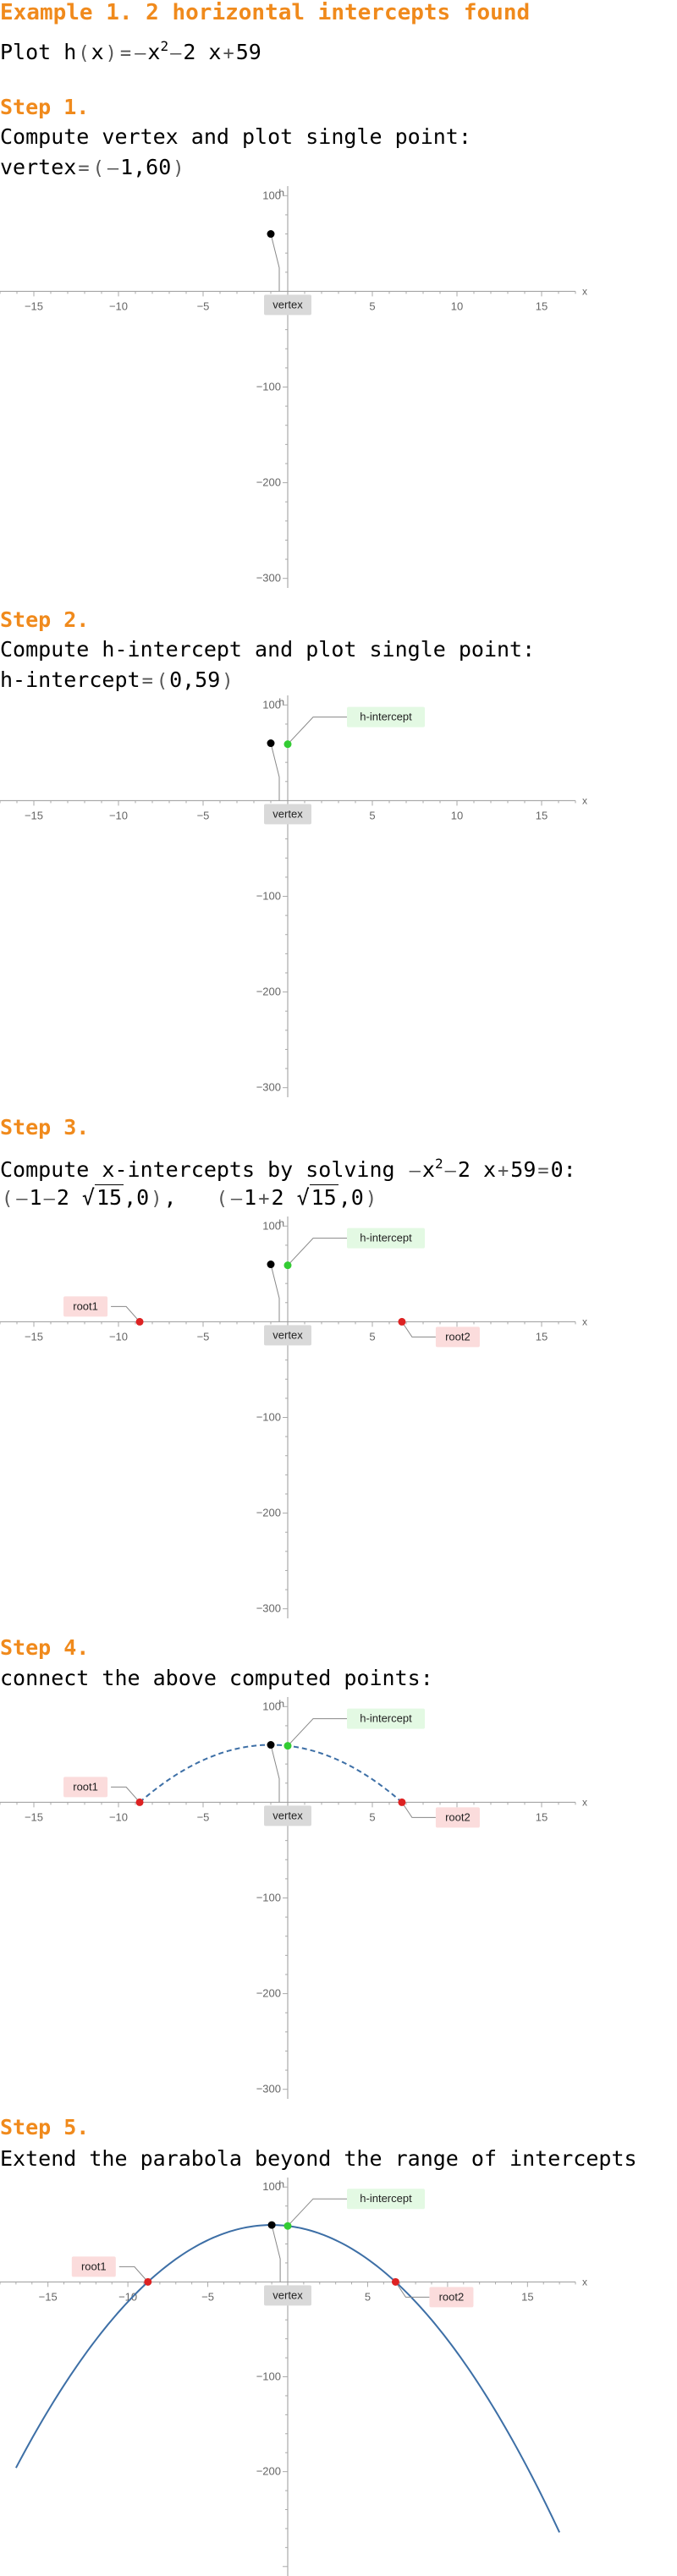 Image resolution: width=677 pixels, height=2576 pixels. I want to click on h-intercept-label-group: h-intercept, so click(386, 2199).